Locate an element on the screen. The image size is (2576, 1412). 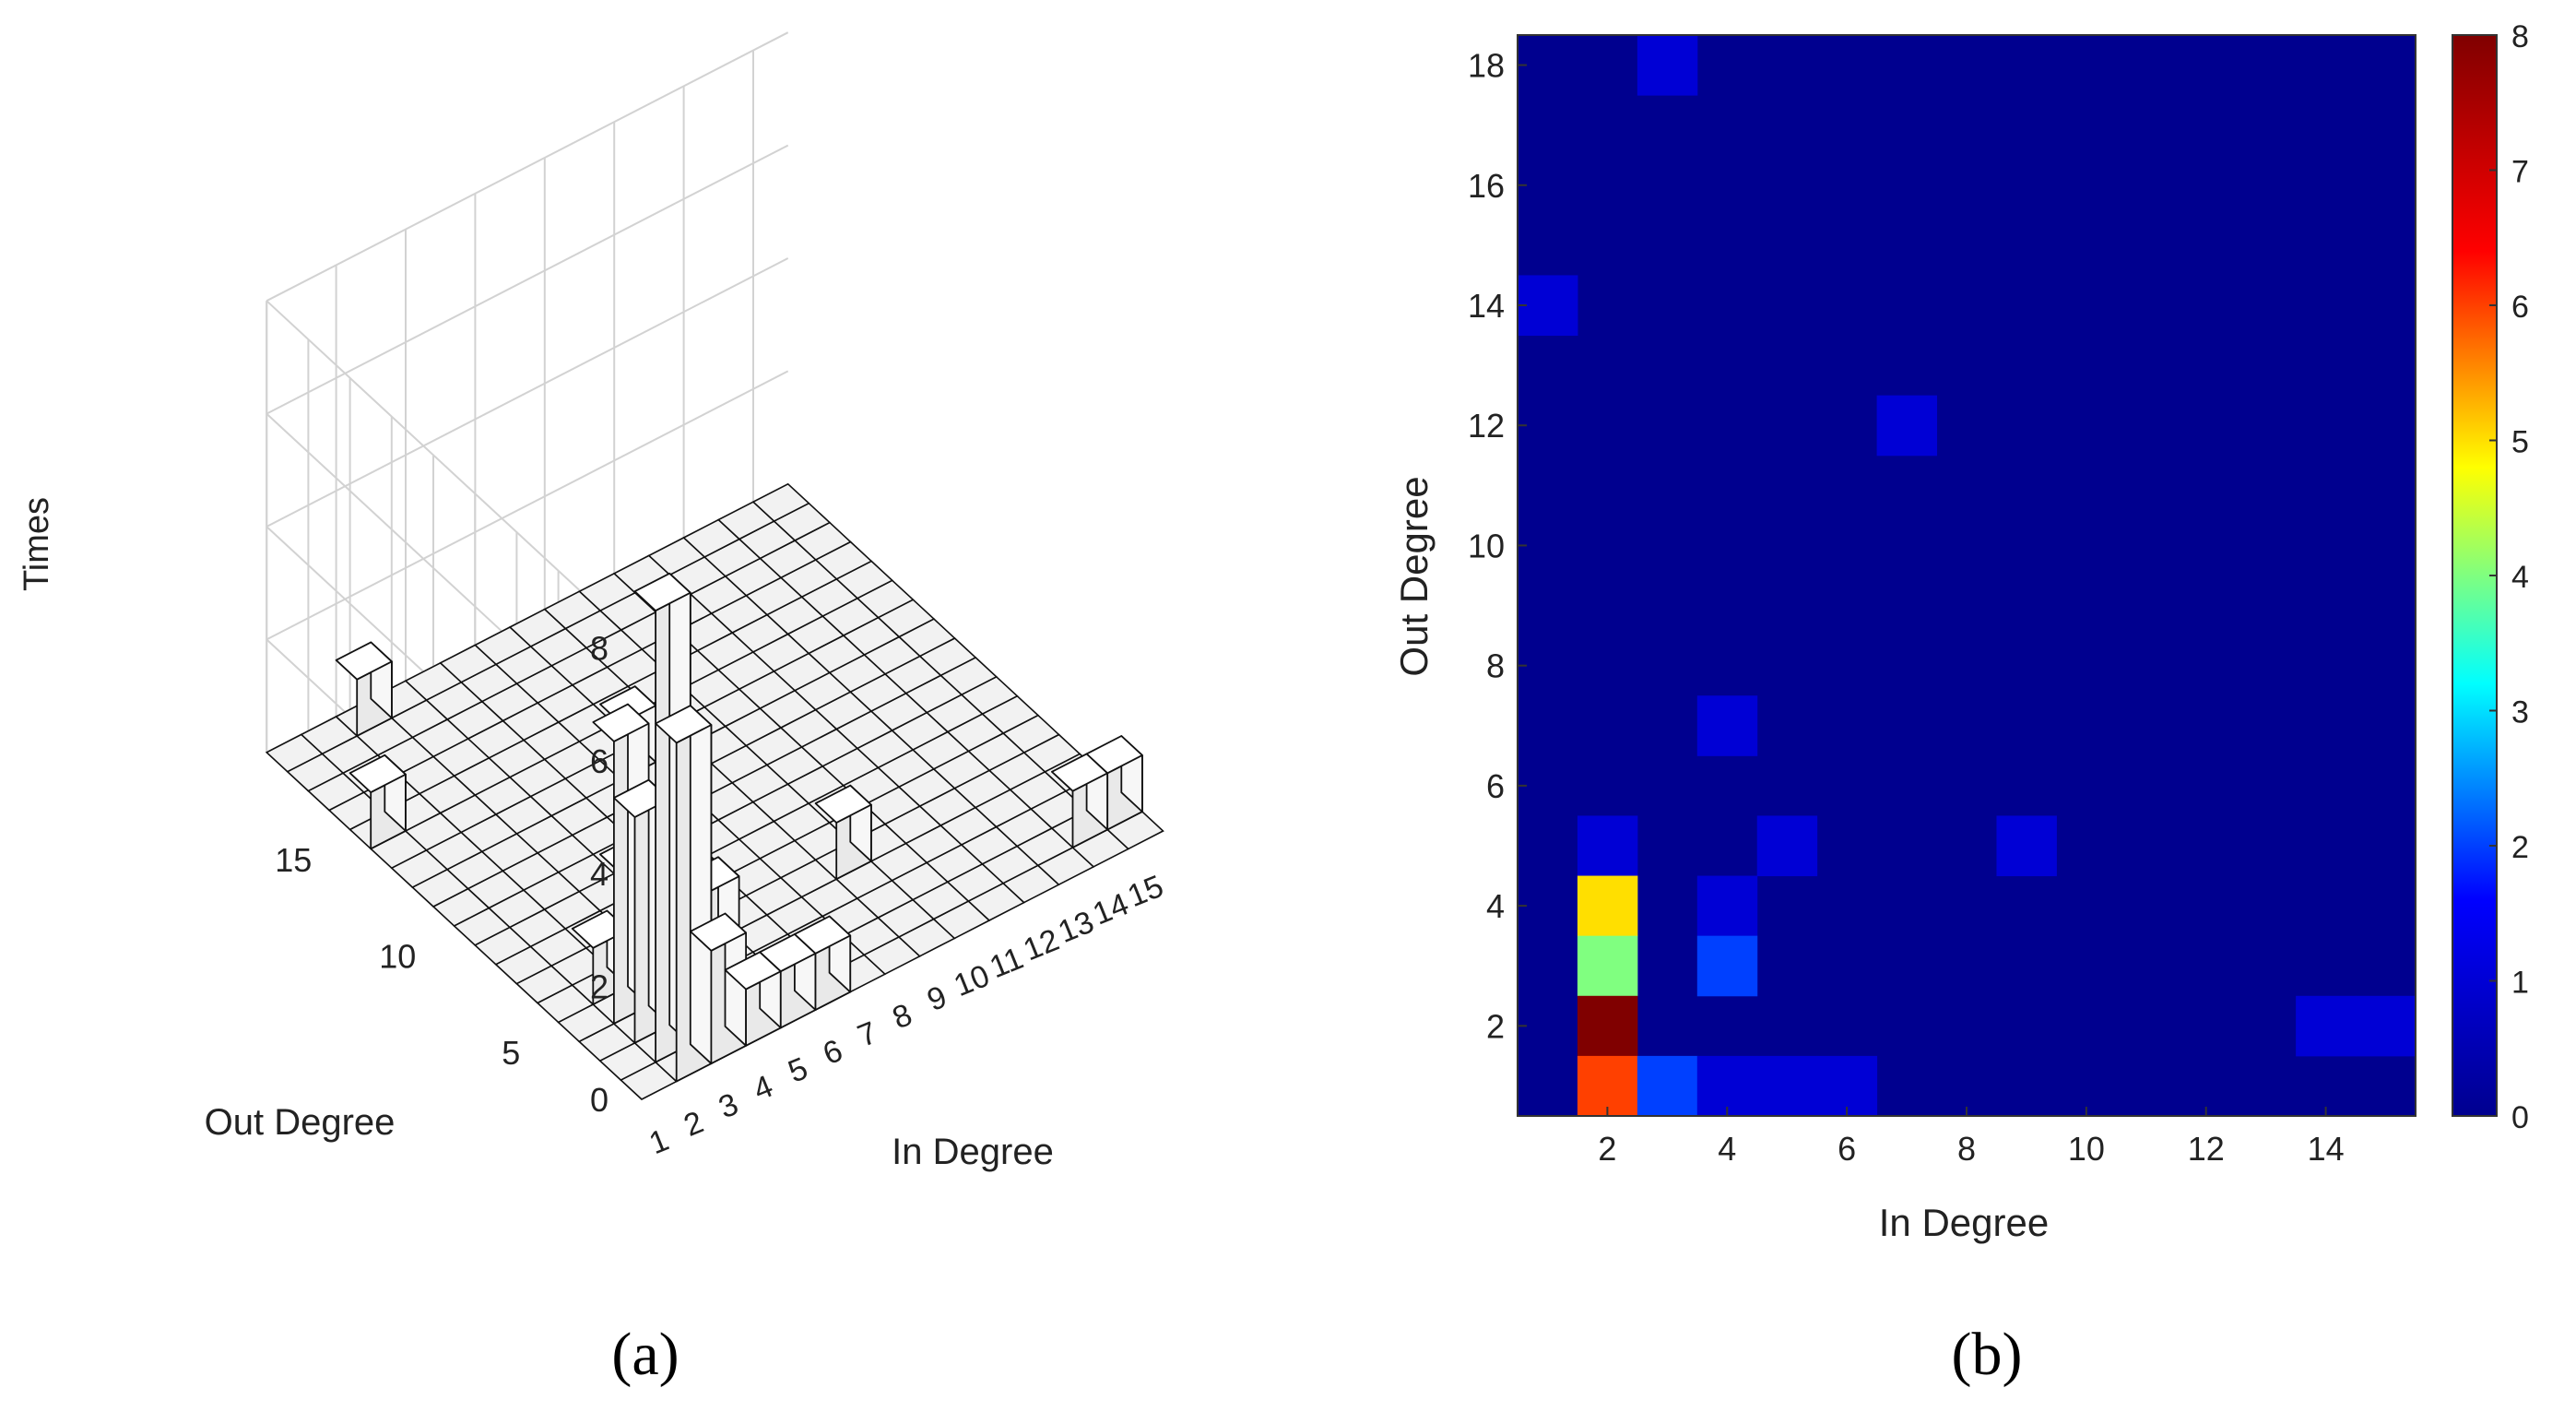
heatmap-cell-in3-out18 is located at coordinates (1667, 65).